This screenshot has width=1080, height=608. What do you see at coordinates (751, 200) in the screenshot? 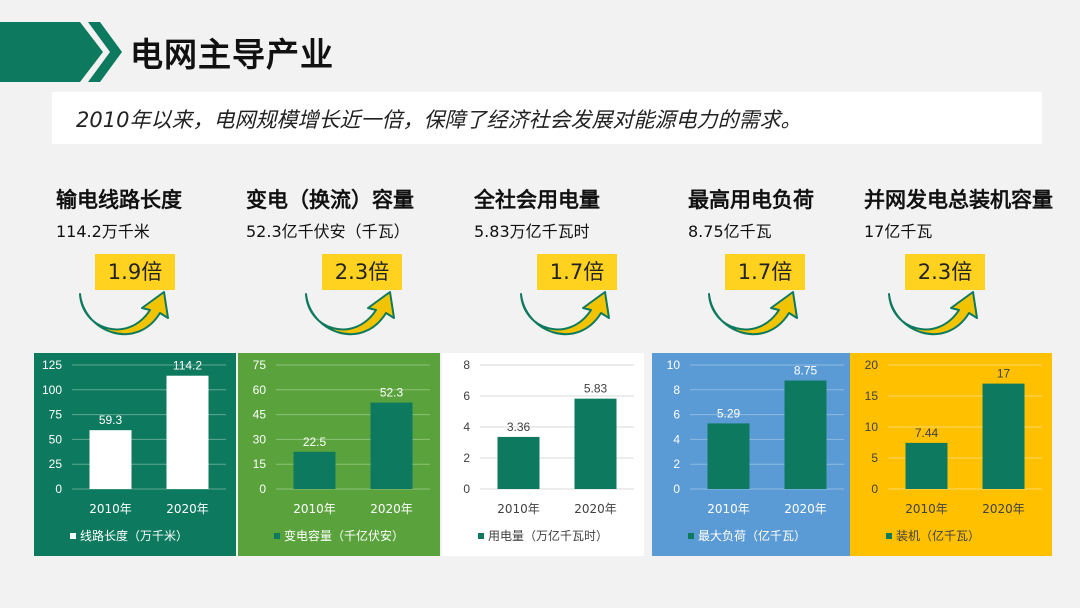
I see `metric-name: 最高用电负荷` at bounding box center [751, 200].